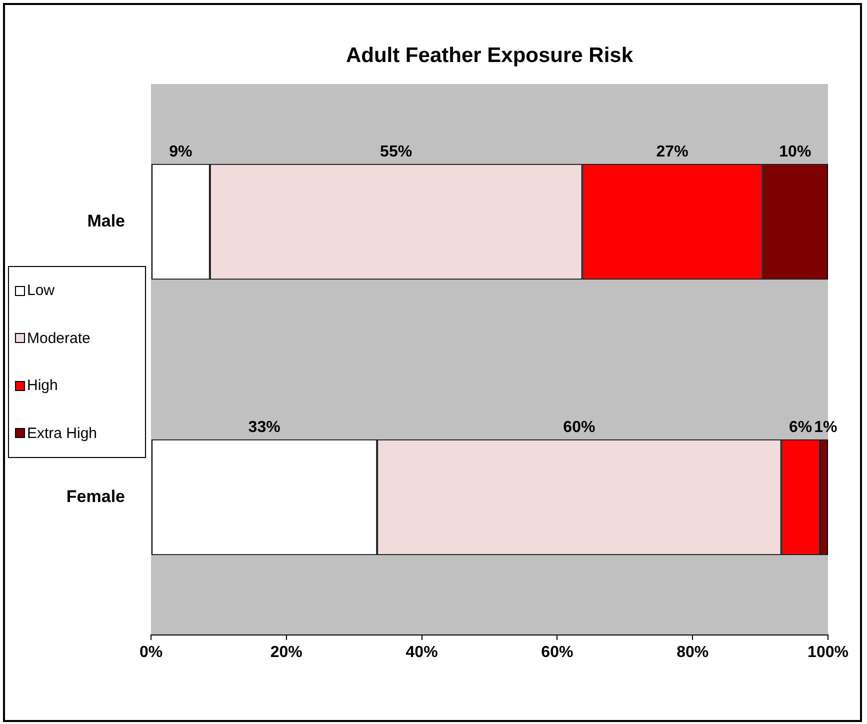 The image size is (867, 724). What do you see at coordinates (62, 433) in the screenshot?
I see `legend-label: Extra High` at bounding box center [62, 433].